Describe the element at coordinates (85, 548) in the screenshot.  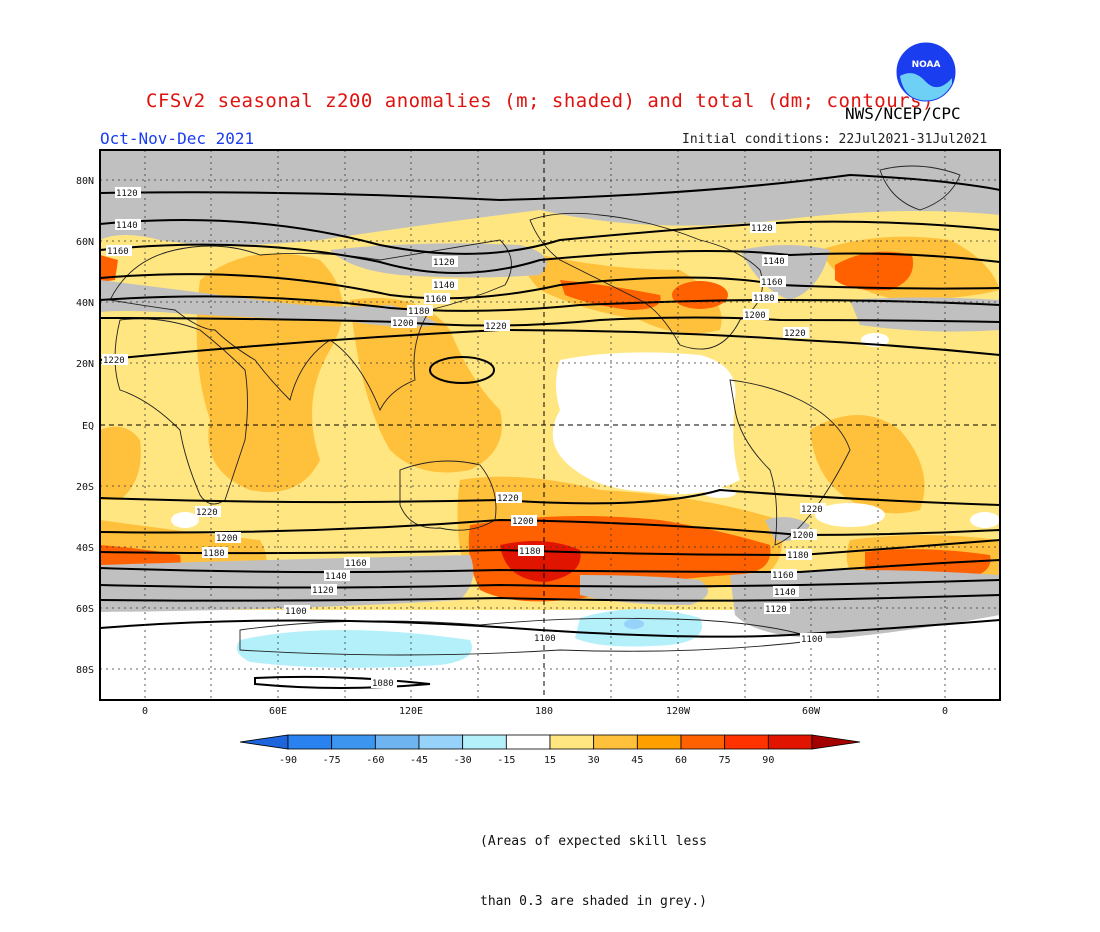
I see `lat-label-40s: 40S` at that location.